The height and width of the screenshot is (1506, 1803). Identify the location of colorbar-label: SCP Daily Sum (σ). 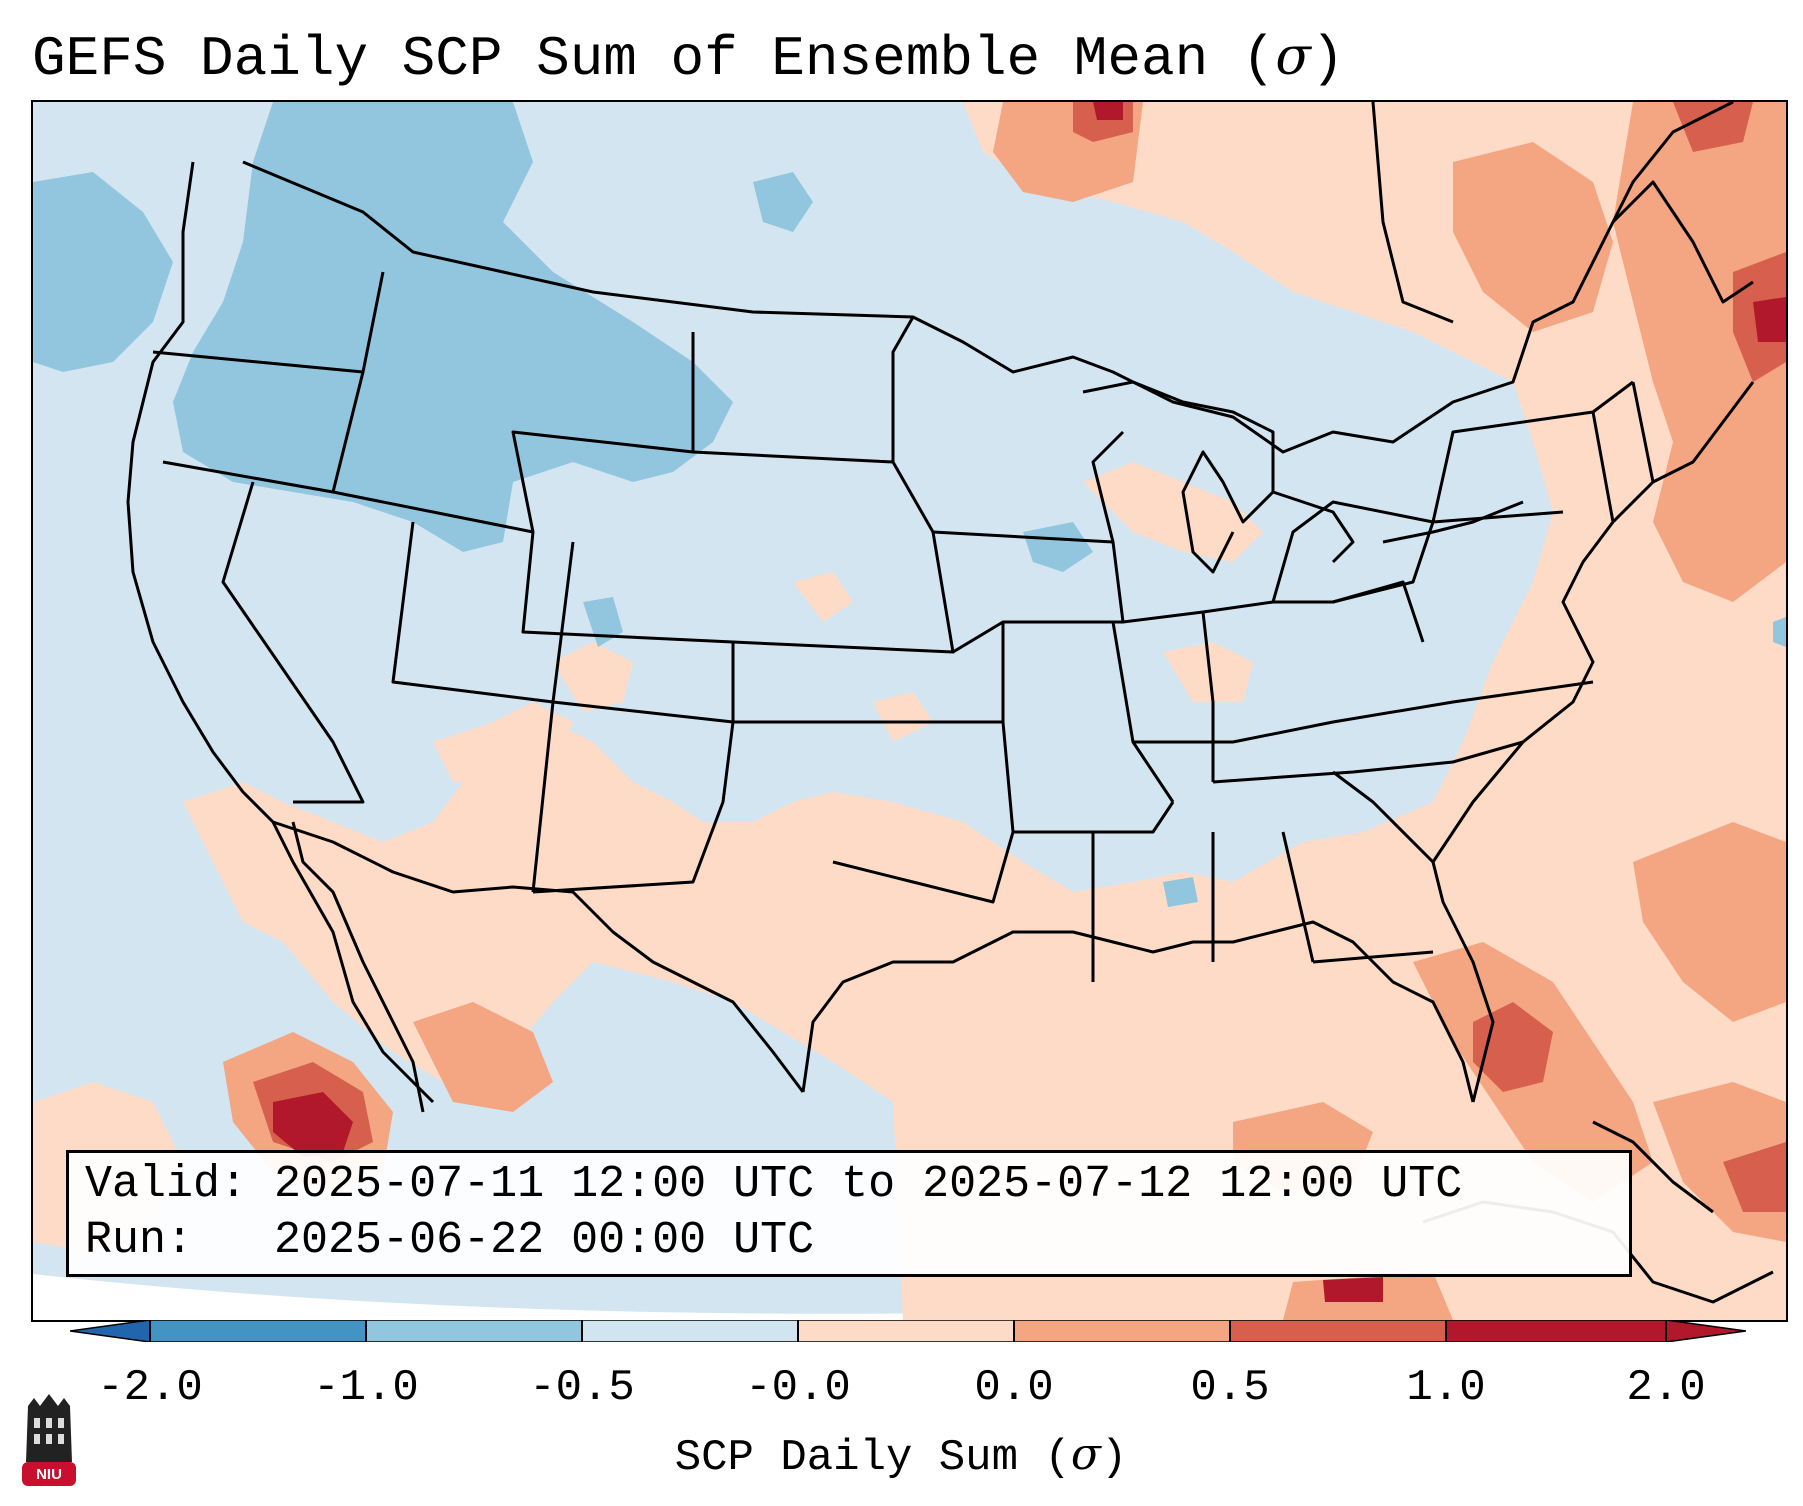
(901, 1456).